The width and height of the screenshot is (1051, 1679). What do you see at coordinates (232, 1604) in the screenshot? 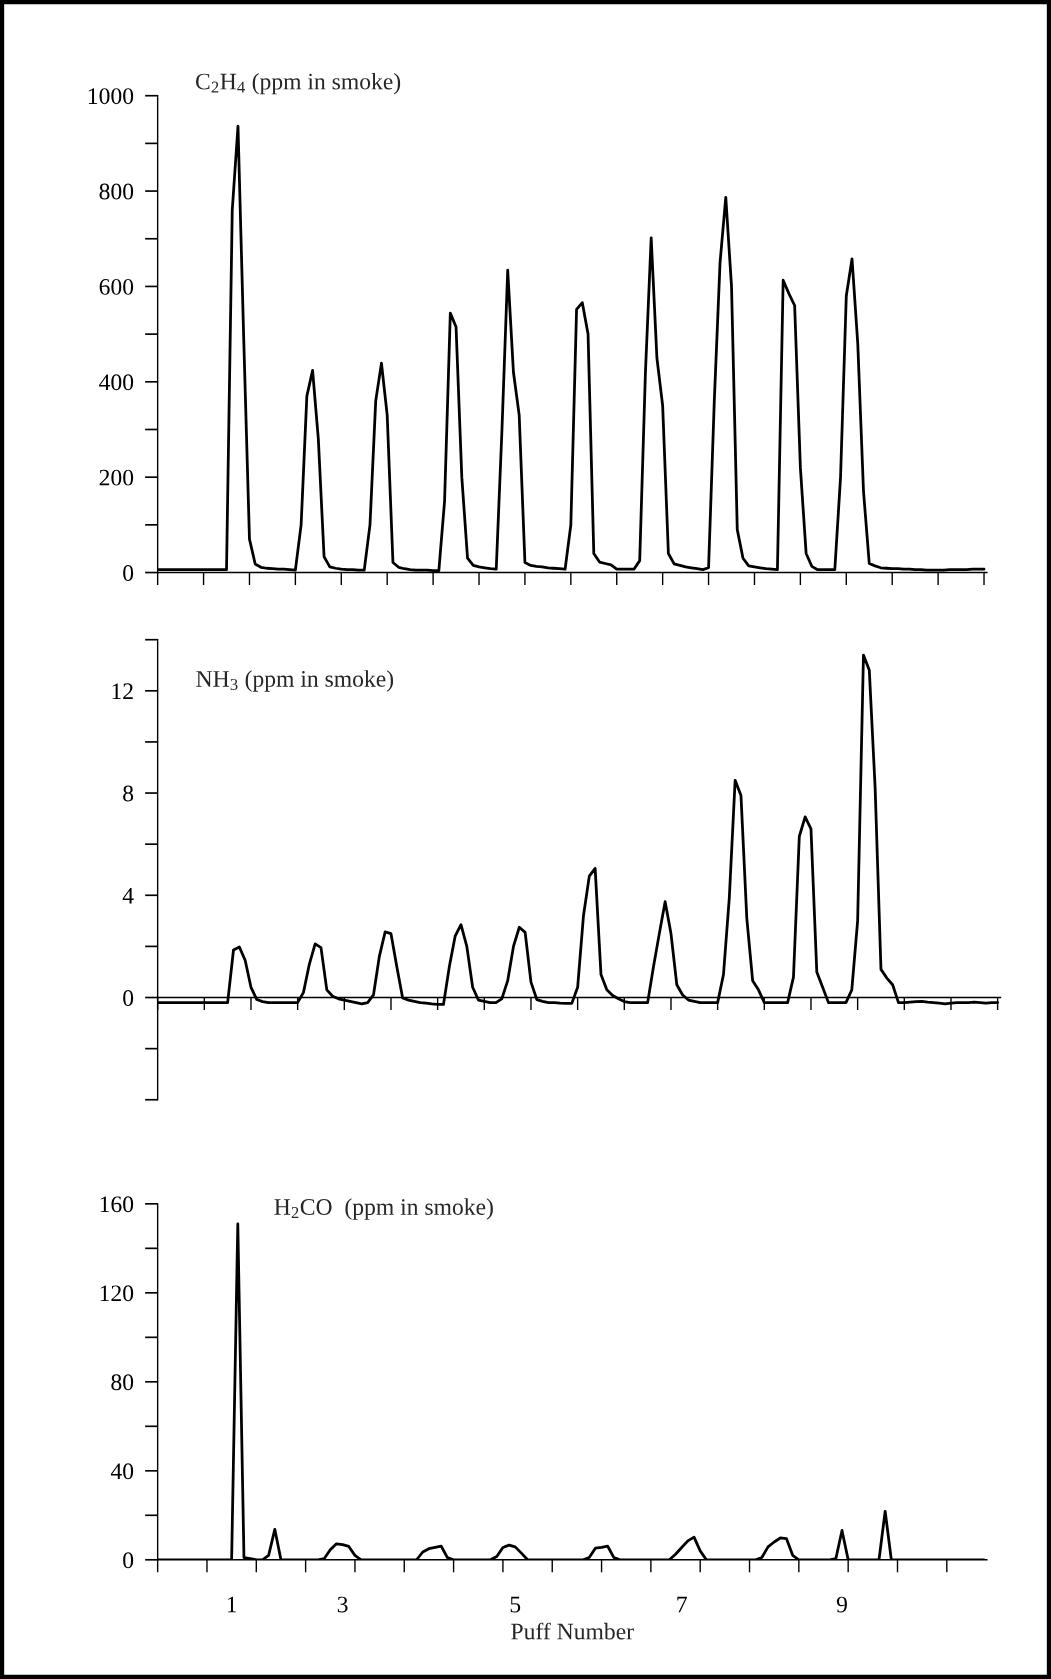
I see `x-tick-label: 1` at bounding box center [232, 1604].